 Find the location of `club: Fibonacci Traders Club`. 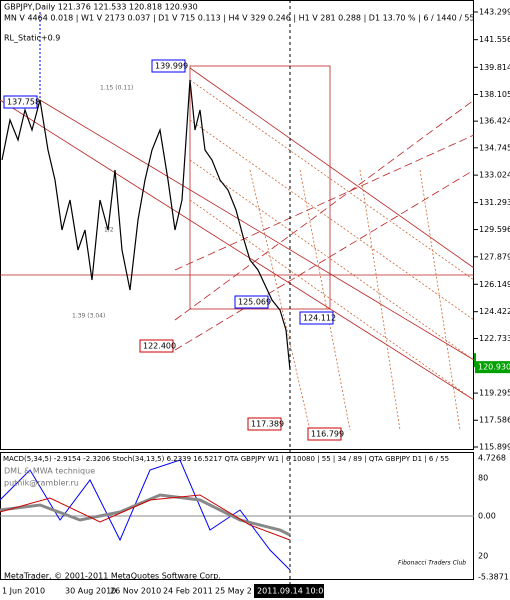

club: Fibonacci Traders Club is located at coordinates (432, 563).